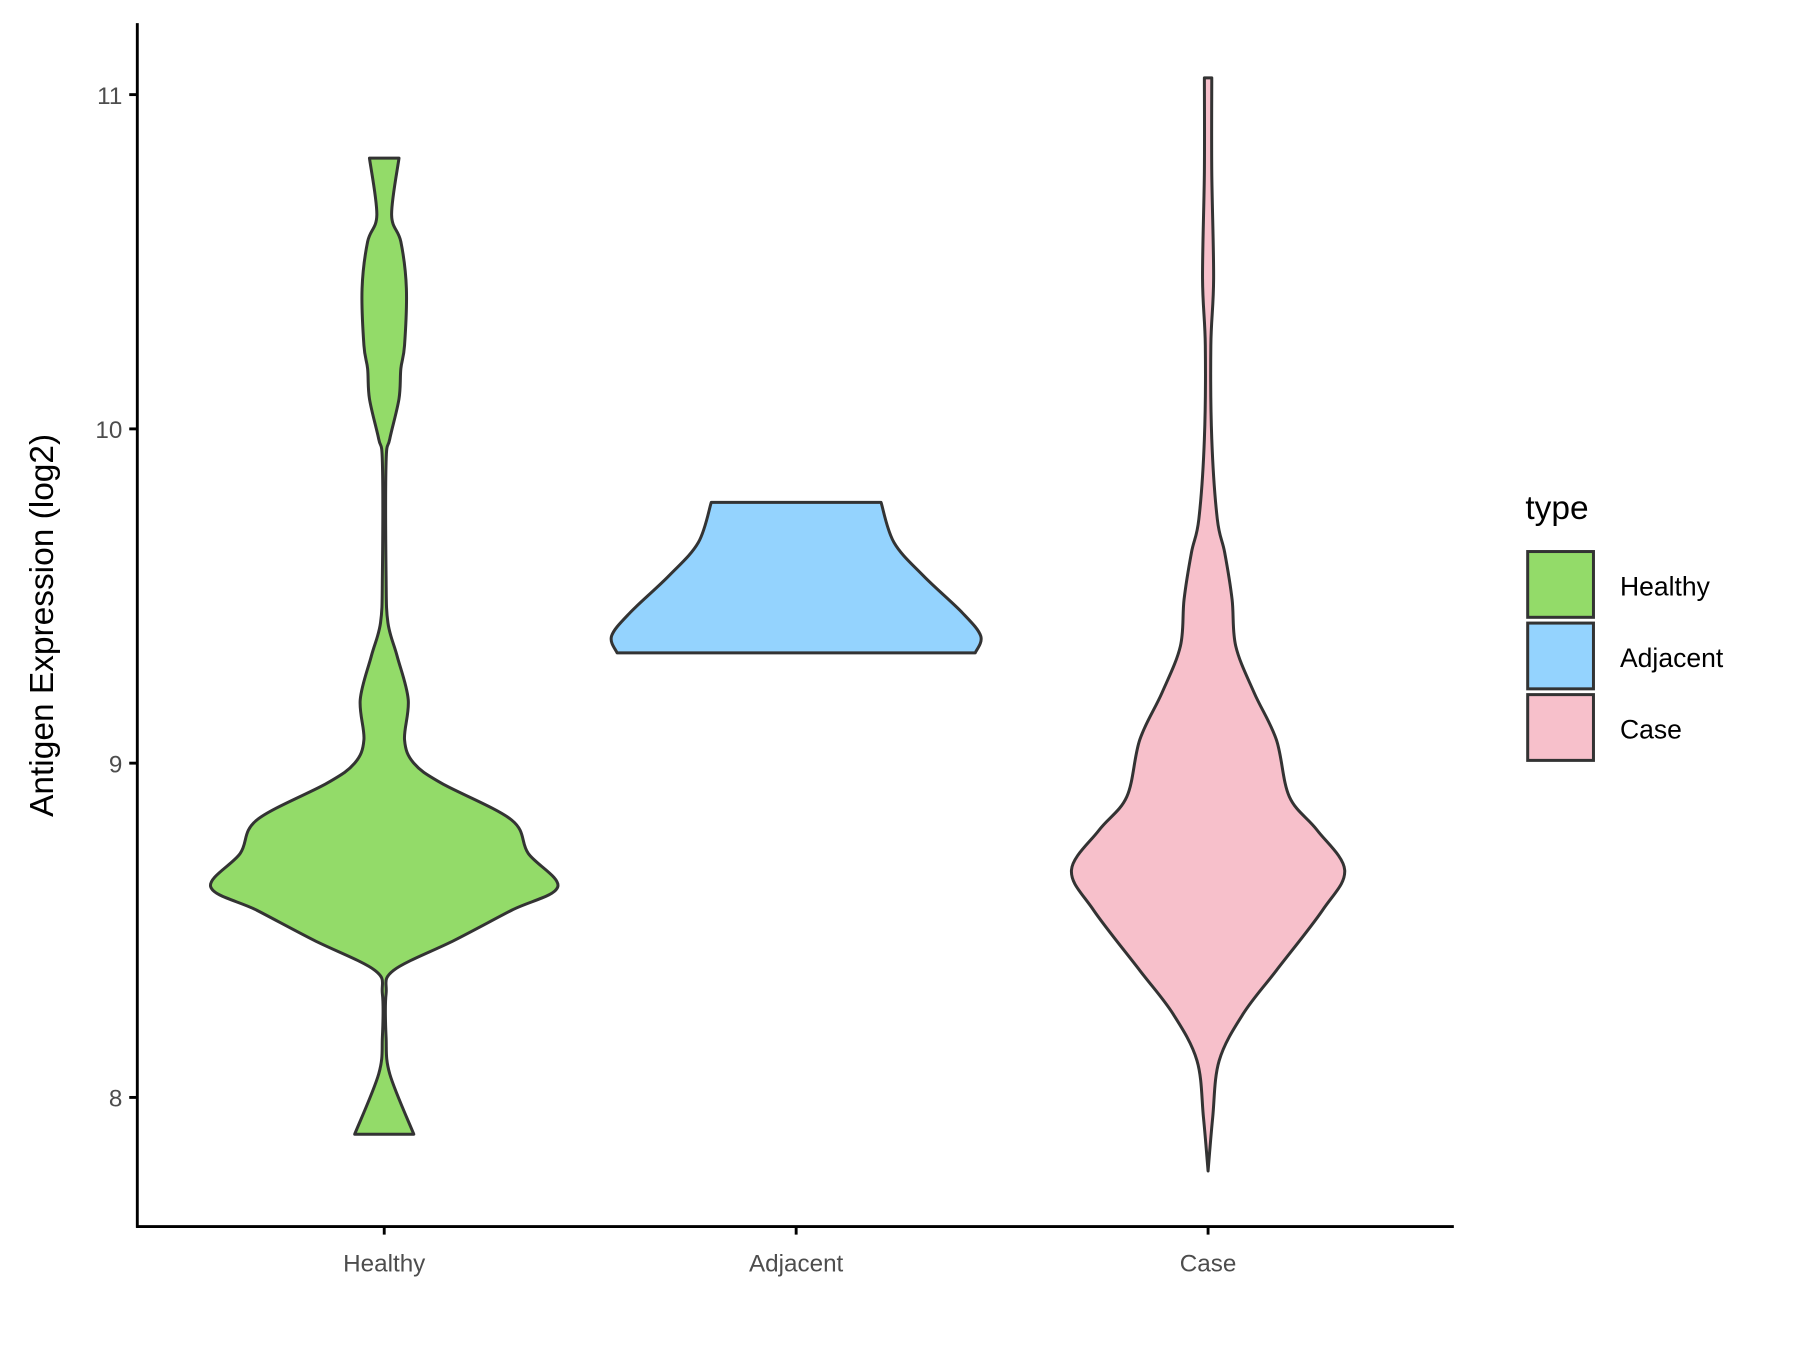 The image size is (1800, 1350). I want to click on legend-label: Healthy, so click(1665, 586).